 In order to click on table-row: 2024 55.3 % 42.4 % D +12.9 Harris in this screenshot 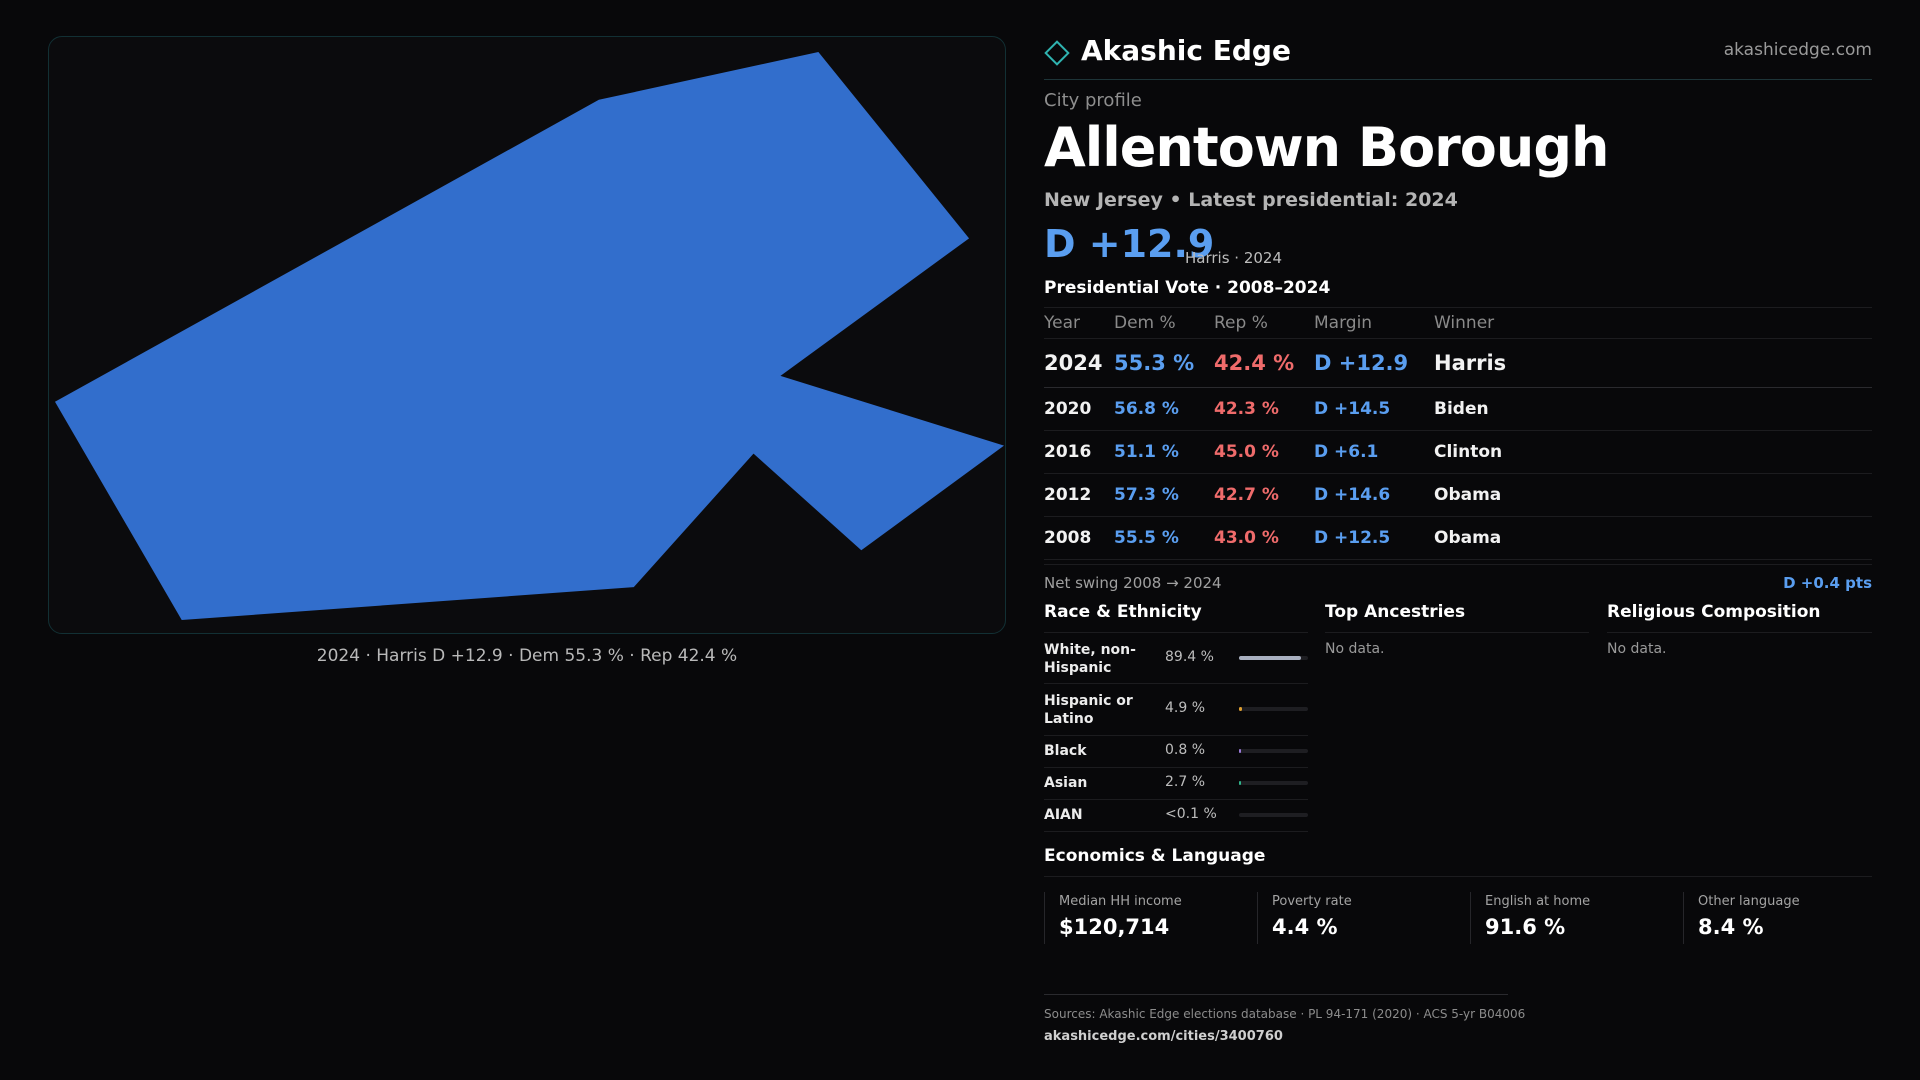, I will do `click(1458, 363)`.